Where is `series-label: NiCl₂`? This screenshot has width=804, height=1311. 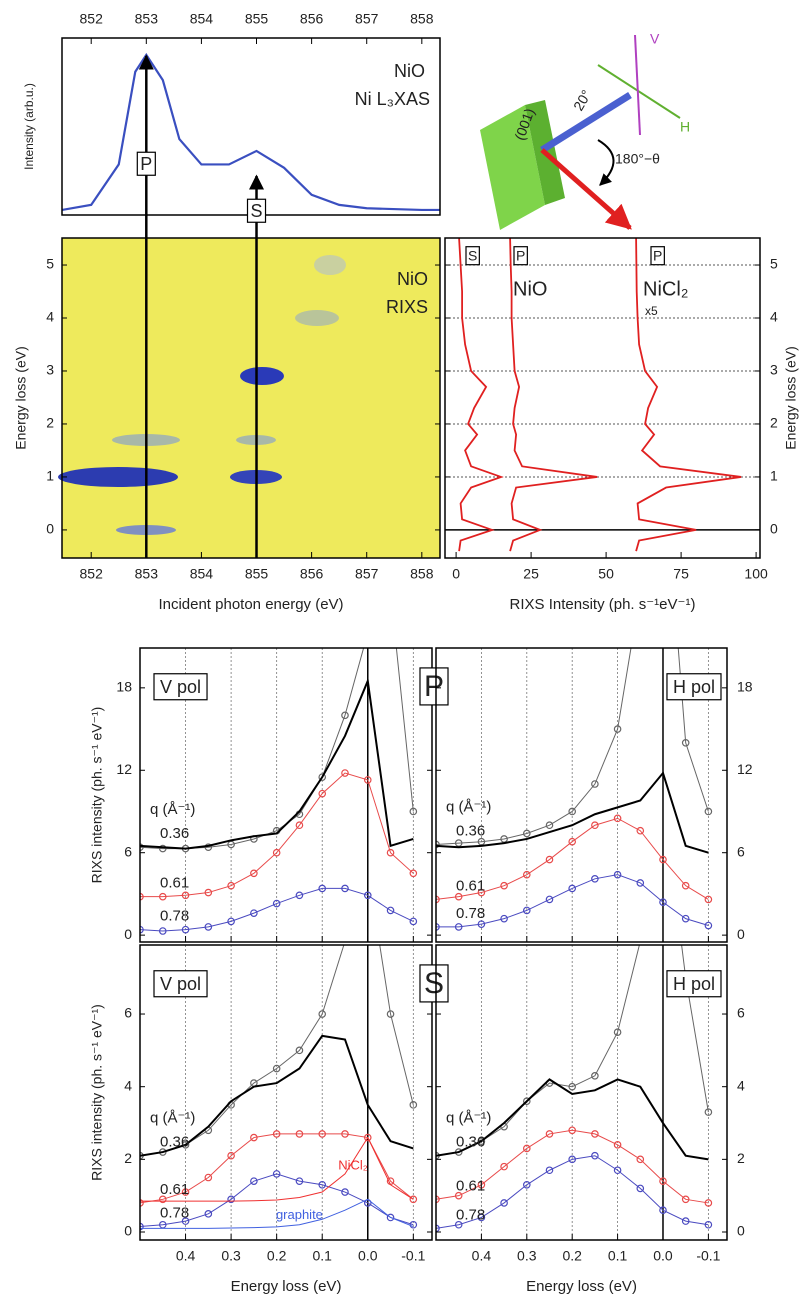
series-label: NiCl₂ is located at coordinates (353, 1164).